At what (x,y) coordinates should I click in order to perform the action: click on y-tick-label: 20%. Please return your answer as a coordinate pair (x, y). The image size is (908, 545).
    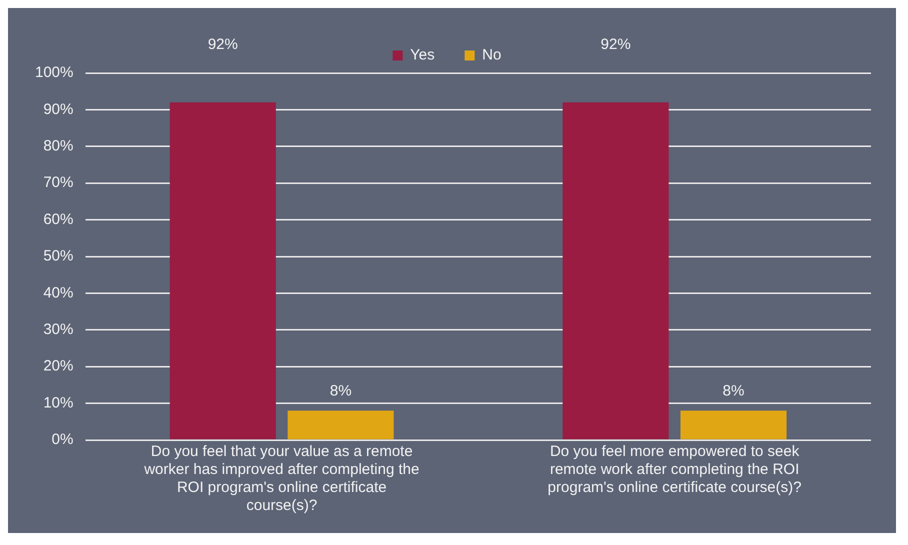
    Looking at the image, I should click on (58, 366).